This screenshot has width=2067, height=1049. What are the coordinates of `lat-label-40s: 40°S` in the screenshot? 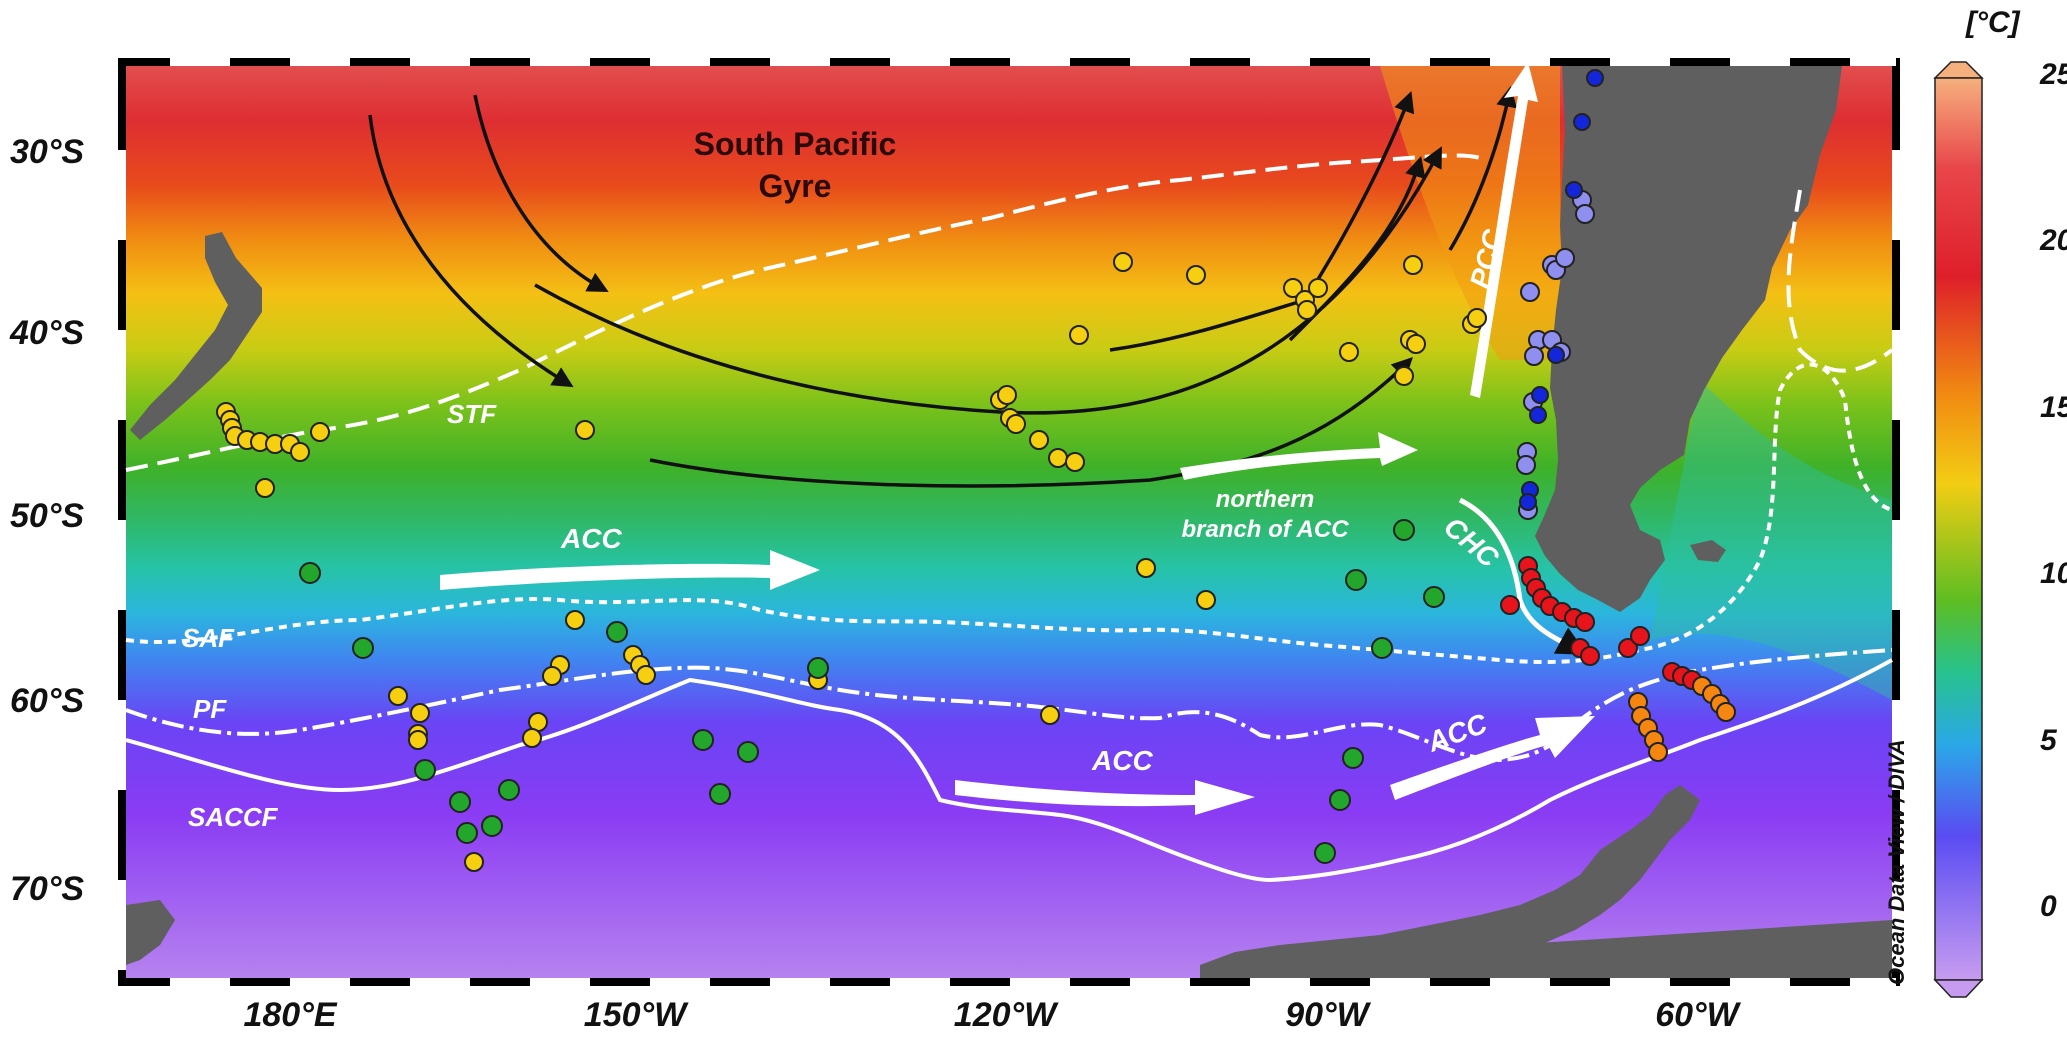 It's located at (47, 333).